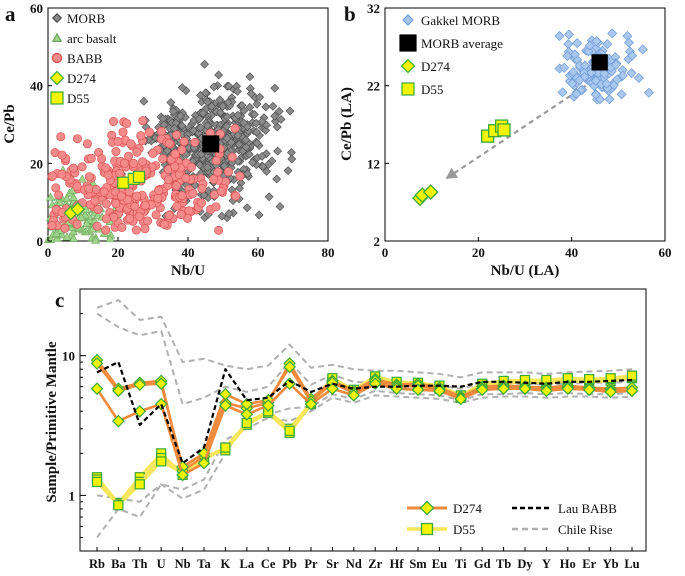 The height and width of the screenshot is (576, 685). I want to click on panel-c-xtick-label: Nd, so click(354, 564).